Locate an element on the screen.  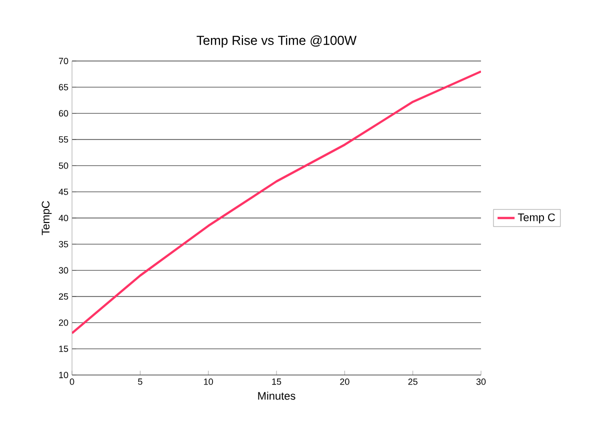
x-tick-label: 20 is located at coordinates (345, 381).